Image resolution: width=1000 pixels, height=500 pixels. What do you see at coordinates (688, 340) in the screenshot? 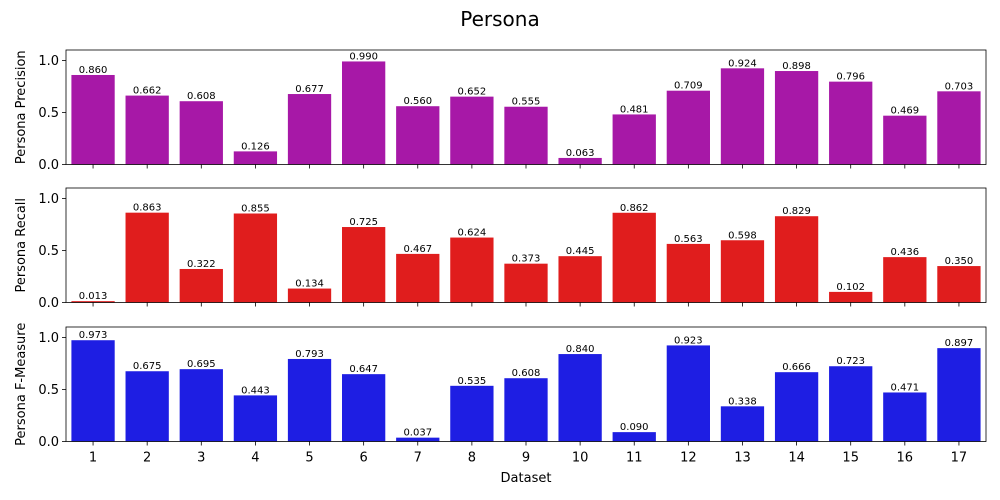
I see `bar-value-label: 0.923` at bounding box center [688, 340].